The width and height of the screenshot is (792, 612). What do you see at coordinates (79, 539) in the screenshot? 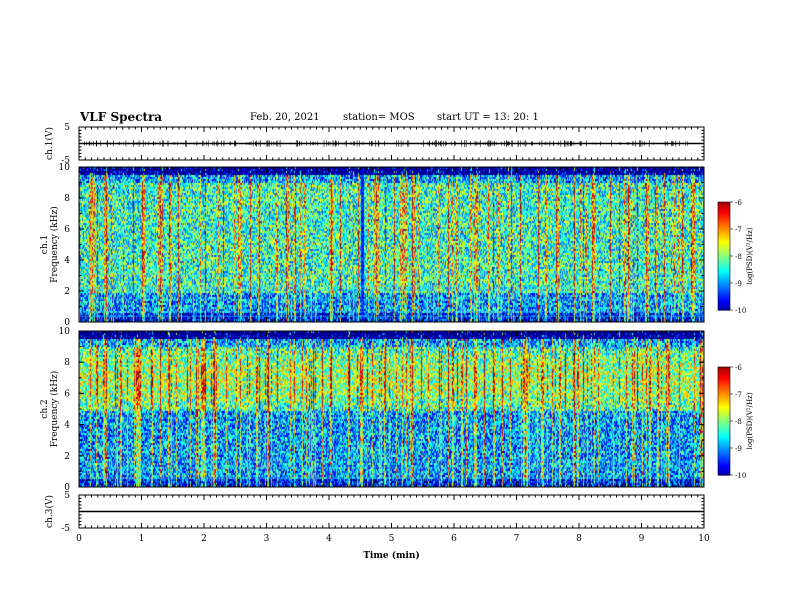
I see `x-tick-label: 0` at bounding box center [79, 539].